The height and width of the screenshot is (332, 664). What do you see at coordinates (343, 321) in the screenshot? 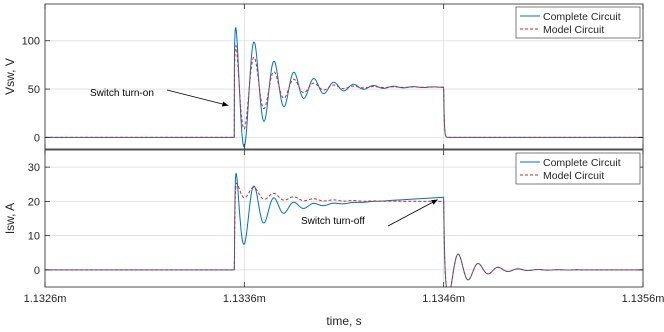
I see `x-axis-label: time, s` at bounding box center [343, 321].